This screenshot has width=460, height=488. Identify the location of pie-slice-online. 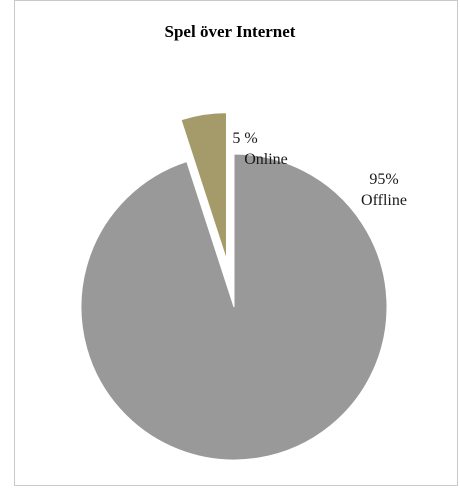
(203, 186).